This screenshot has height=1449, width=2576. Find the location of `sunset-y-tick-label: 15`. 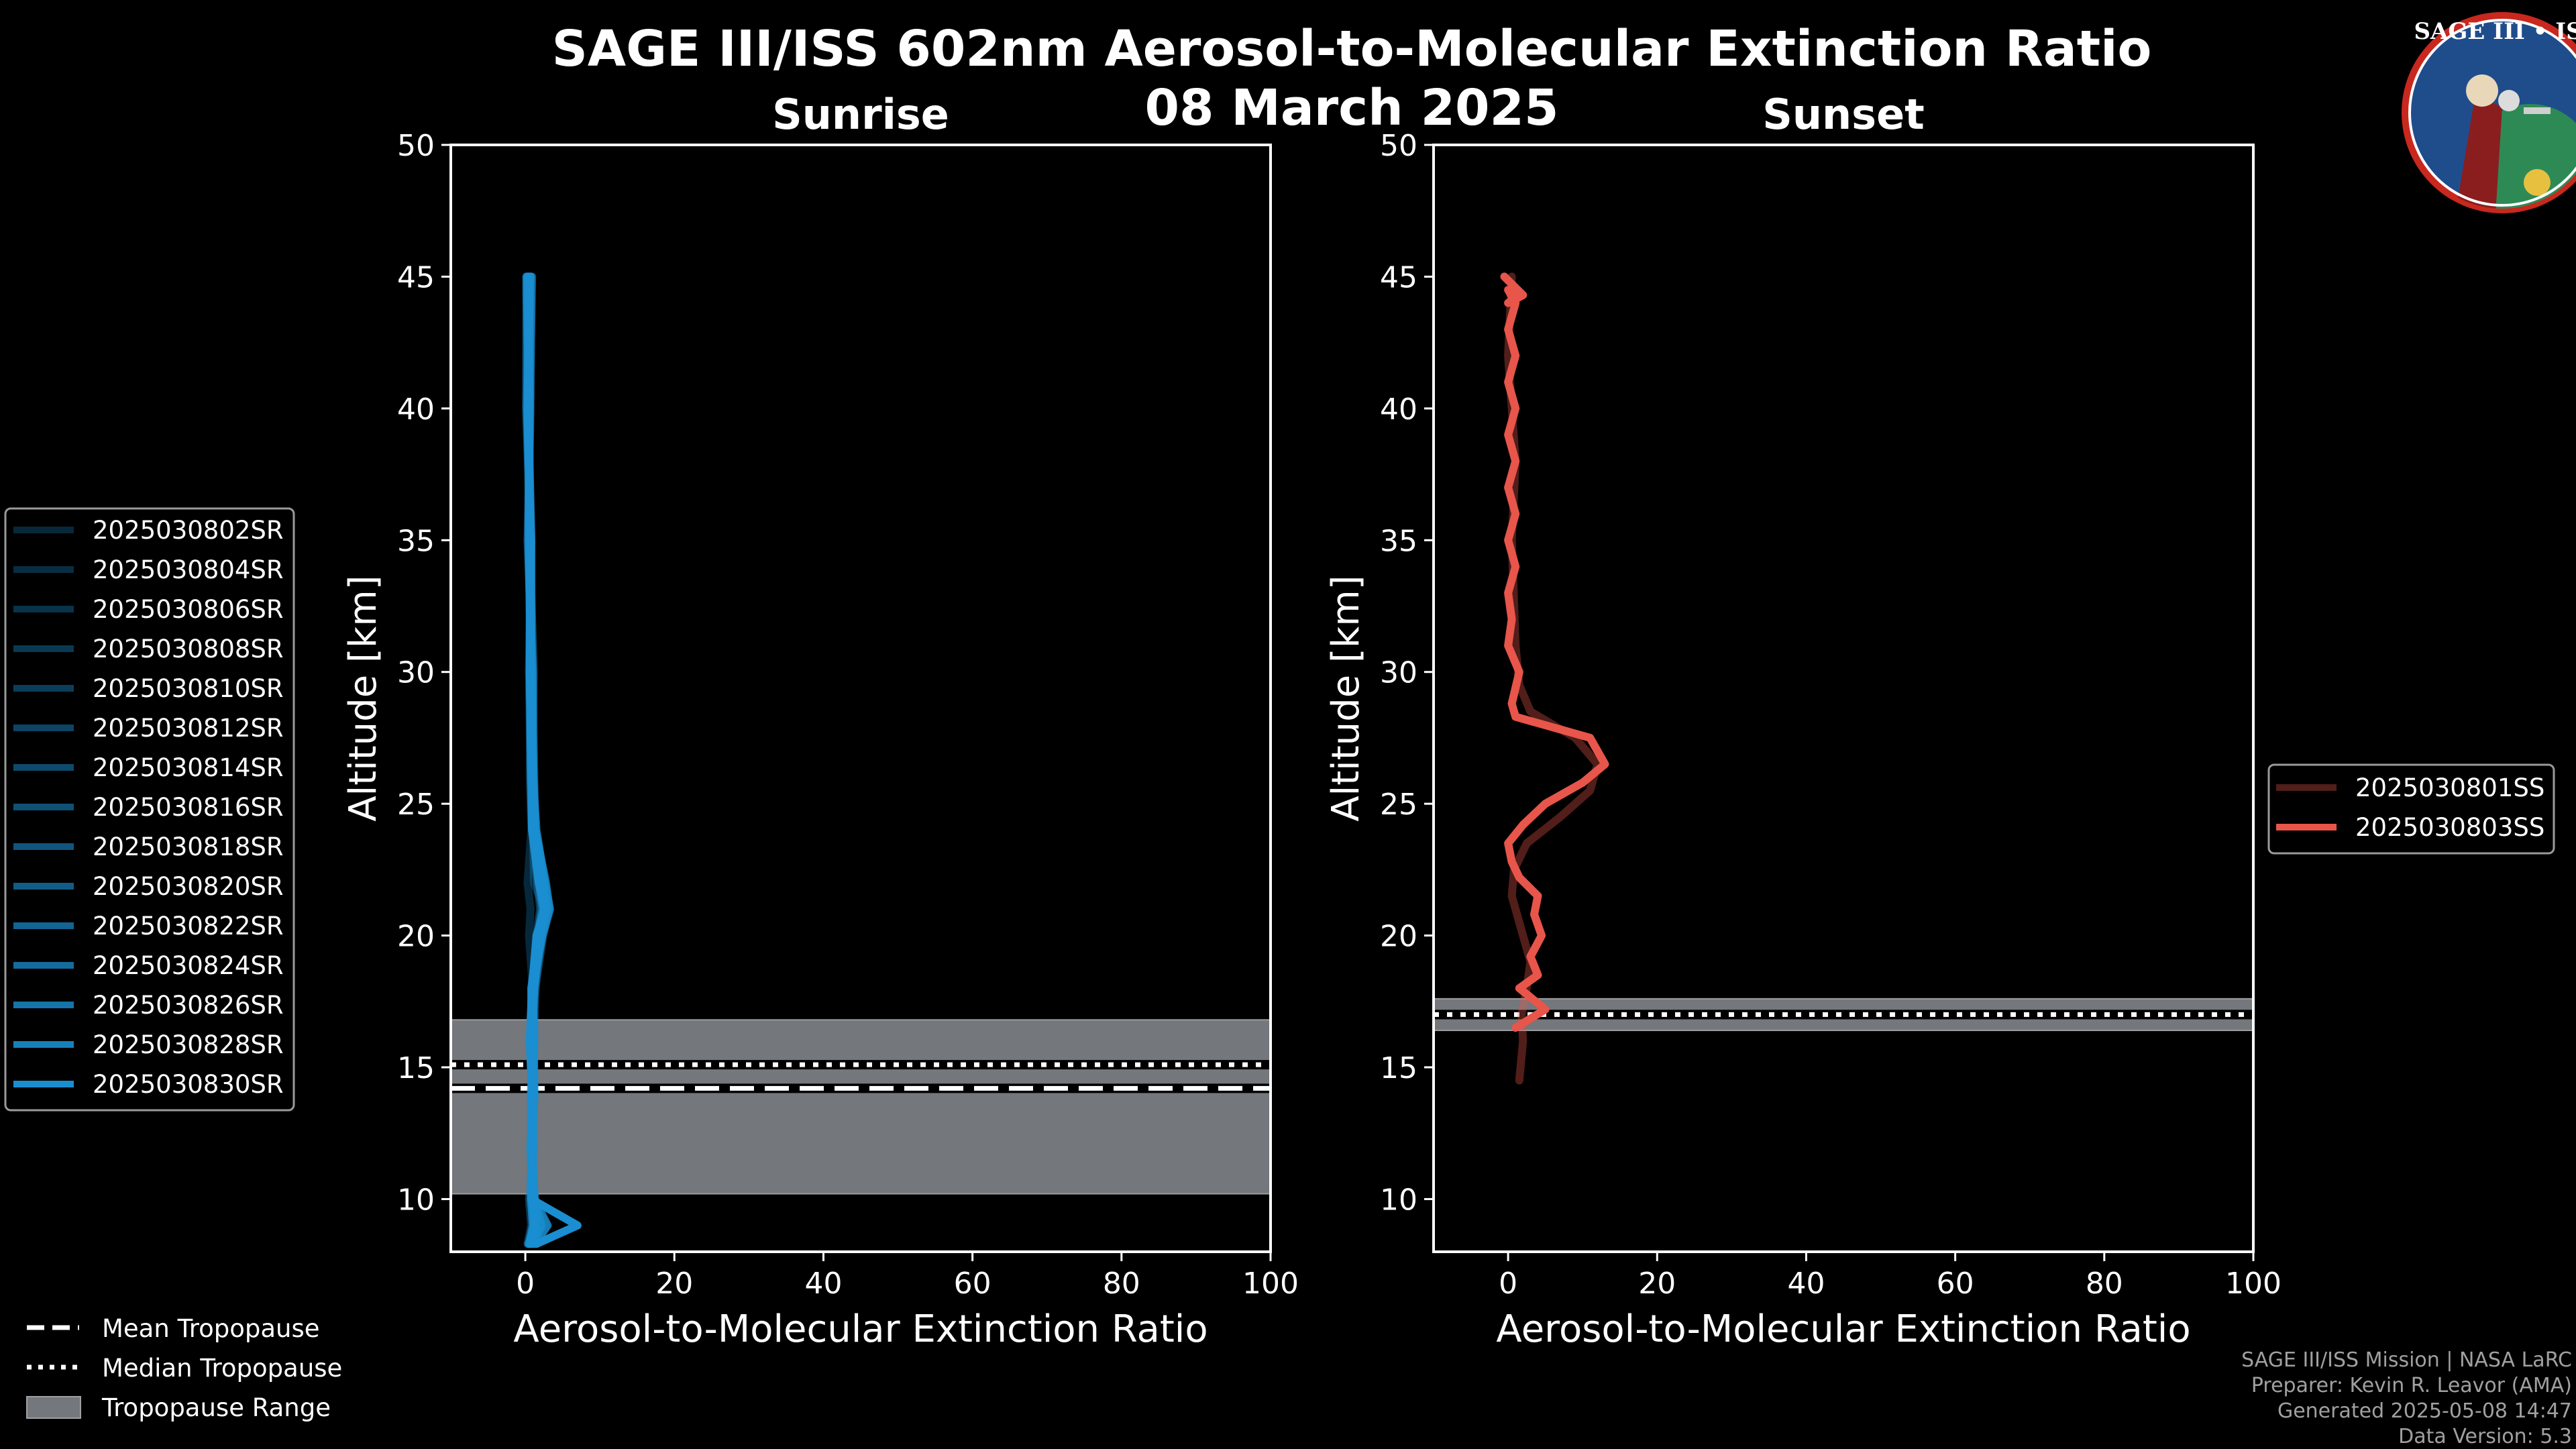

sunset-y-tick-label: 15 is located at coordinates (1398, 1068).